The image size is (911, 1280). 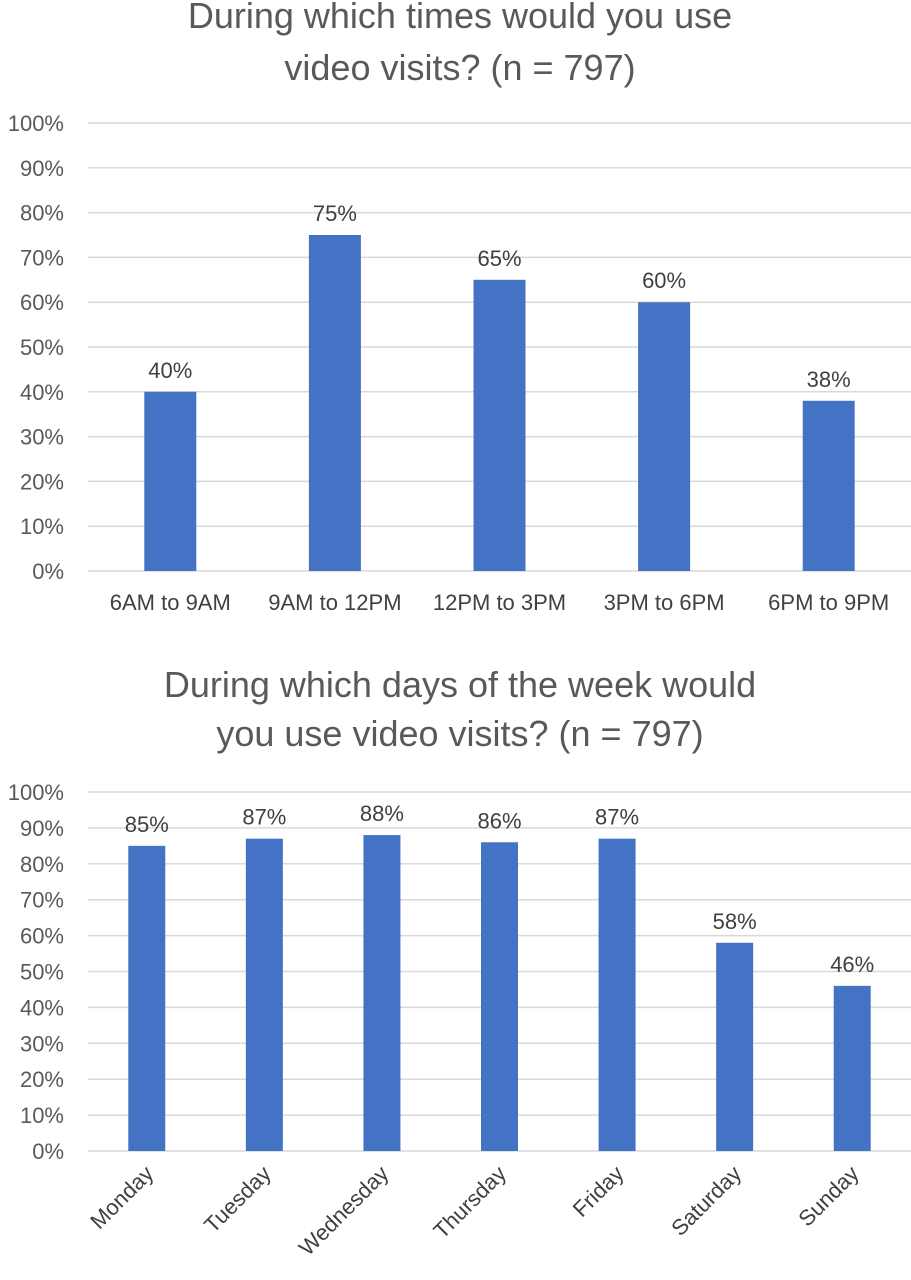 What do you see at coordinates (344, 1211) in the screenshot?
I see `x-category-label: Wednesday` at bounding box center [344, 1211].